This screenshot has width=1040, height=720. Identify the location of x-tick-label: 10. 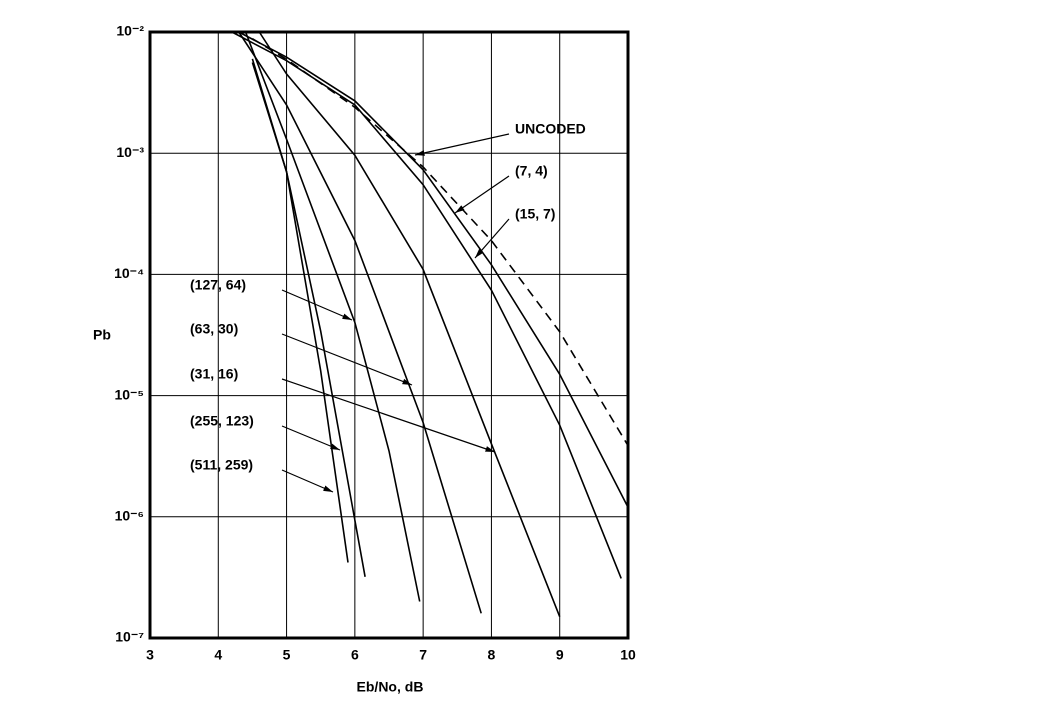
(628, 655).